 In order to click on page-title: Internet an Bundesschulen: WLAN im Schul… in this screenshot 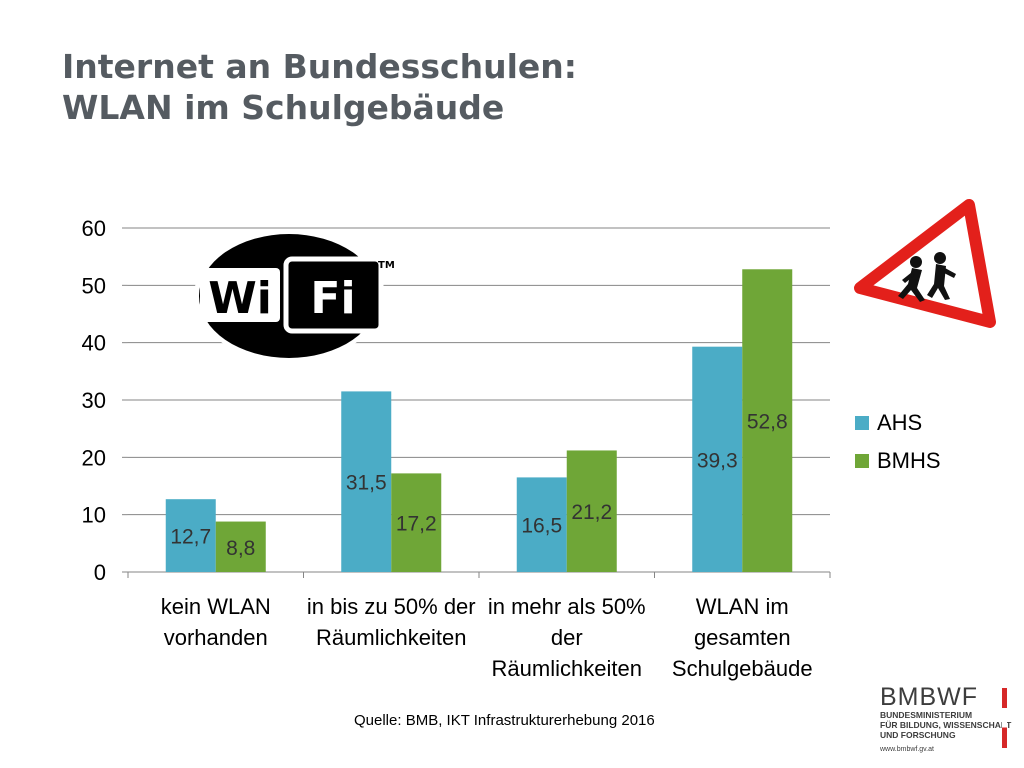, I will do `click(319, 87)`.